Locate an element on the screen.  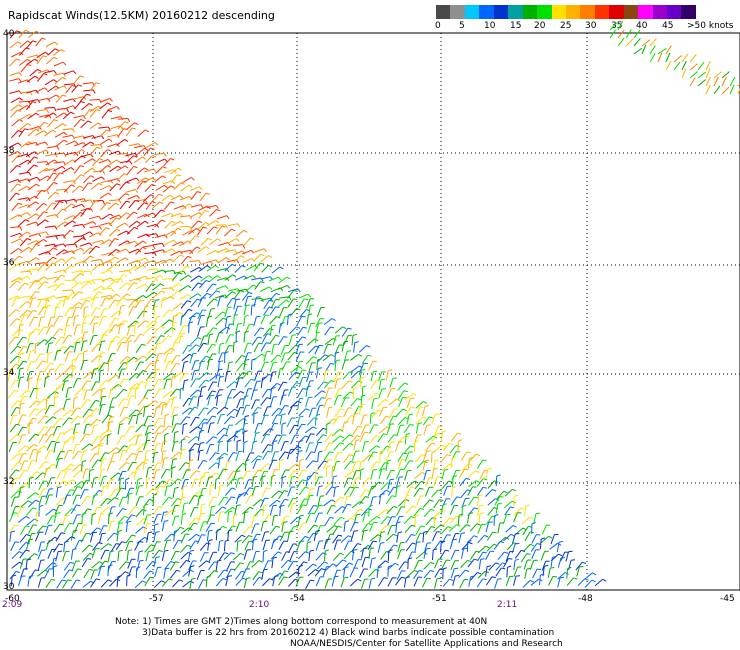
scale-label-3: 15 is located at coordinates (516, 26).